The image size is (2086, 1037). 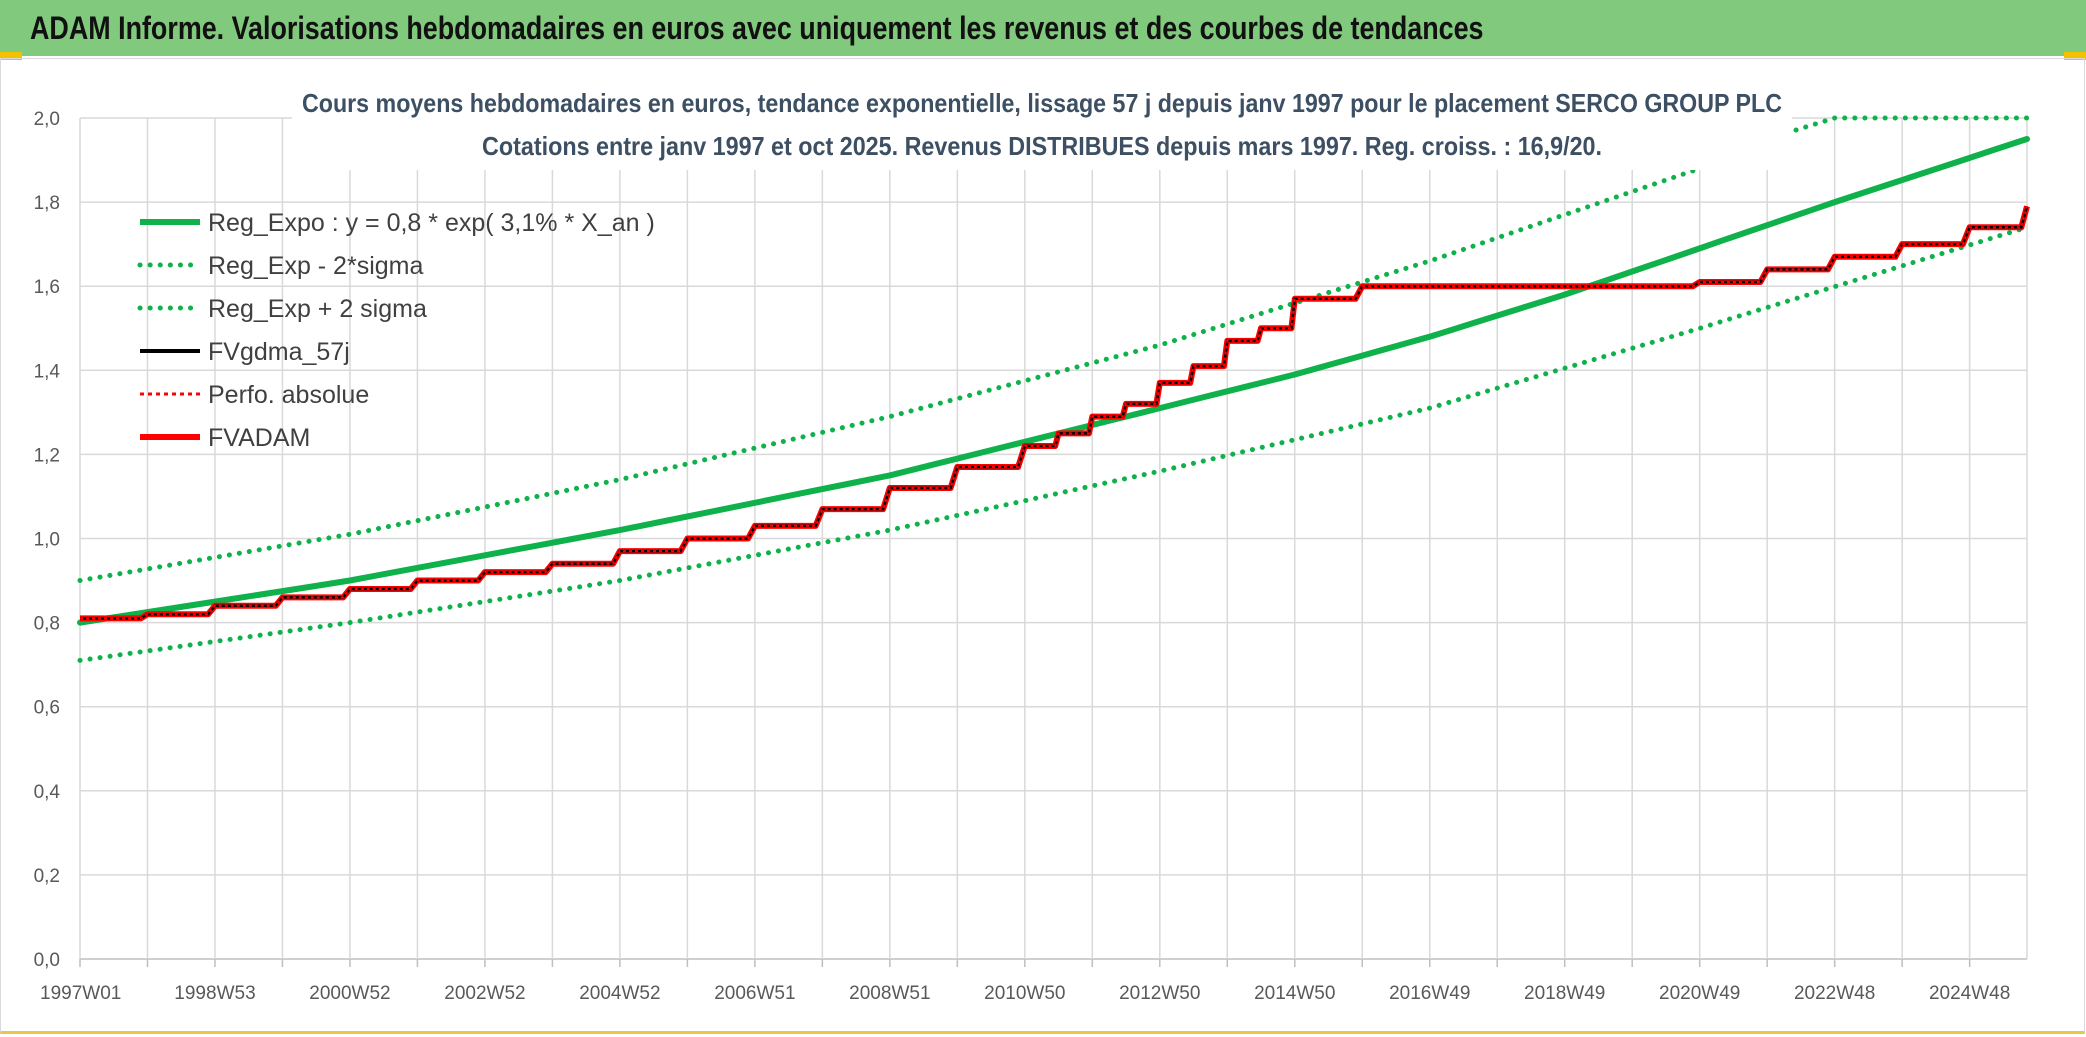 I want to click on x-tick-label: 2018W49, so click(x=1564, y=993).